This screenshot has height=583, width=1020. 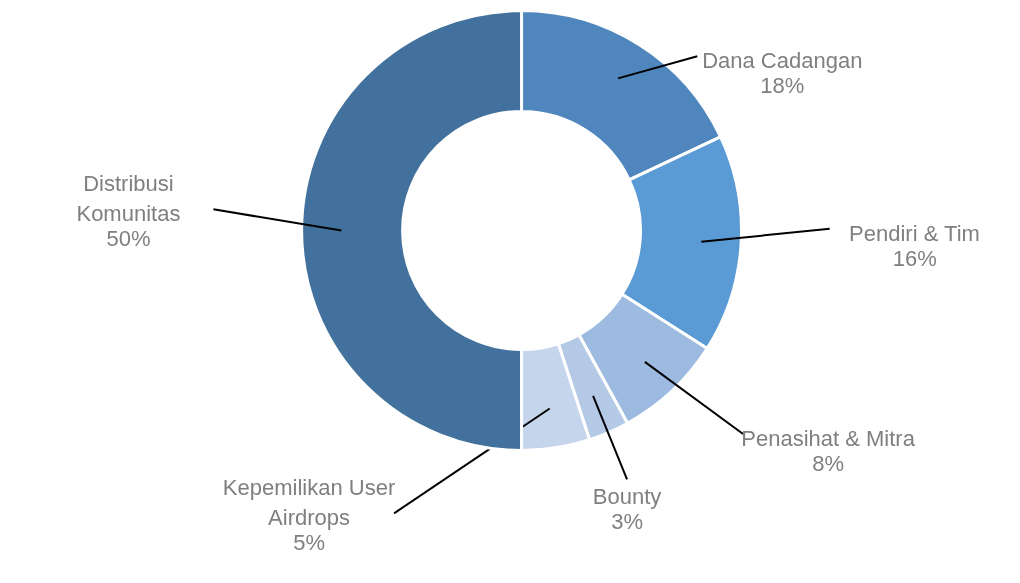 I want to click on data-label: 50%, so click(x=128, y=239).